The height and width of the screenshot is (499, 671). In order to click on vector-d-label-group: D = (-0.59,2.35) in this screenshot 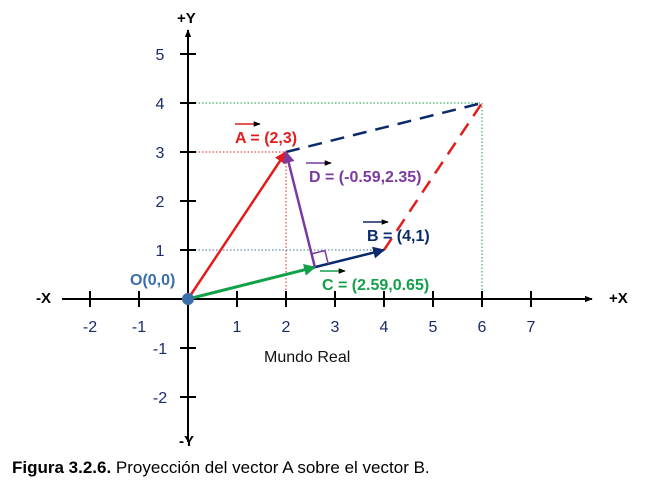, I will do `click(364, 173)`.